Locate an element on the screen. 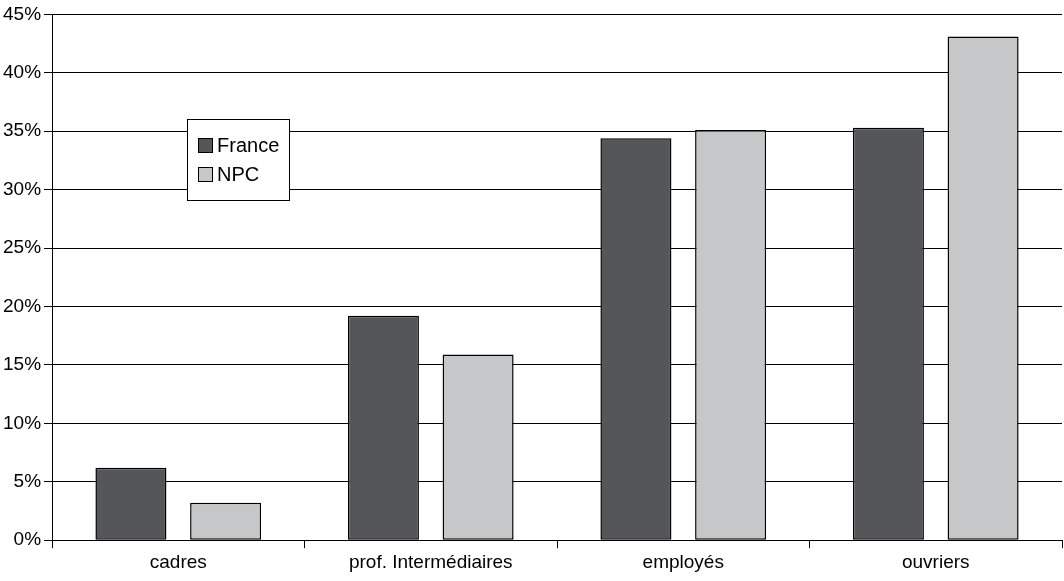 Image resolution: width=1064 pixels, height=581 pixels. y-tick-label: 40% is located at coordinates (22, 72).